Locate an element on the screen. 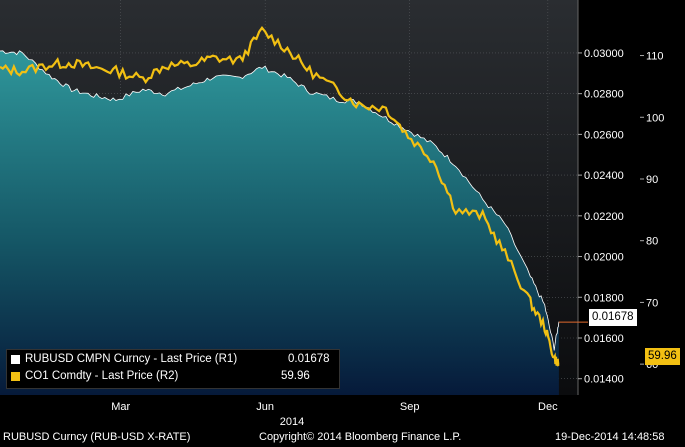  r1-tick-label-0: 0.03000 is located at coordinates (604, 54).